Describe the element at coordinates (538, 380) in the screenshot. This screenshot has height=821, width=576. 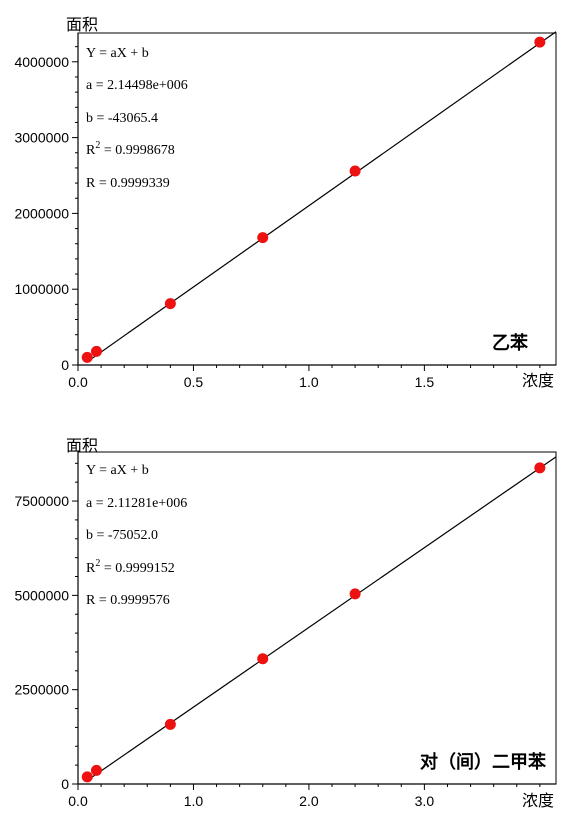
I see `chart-1-x-axis-title: 浓度` at that location.